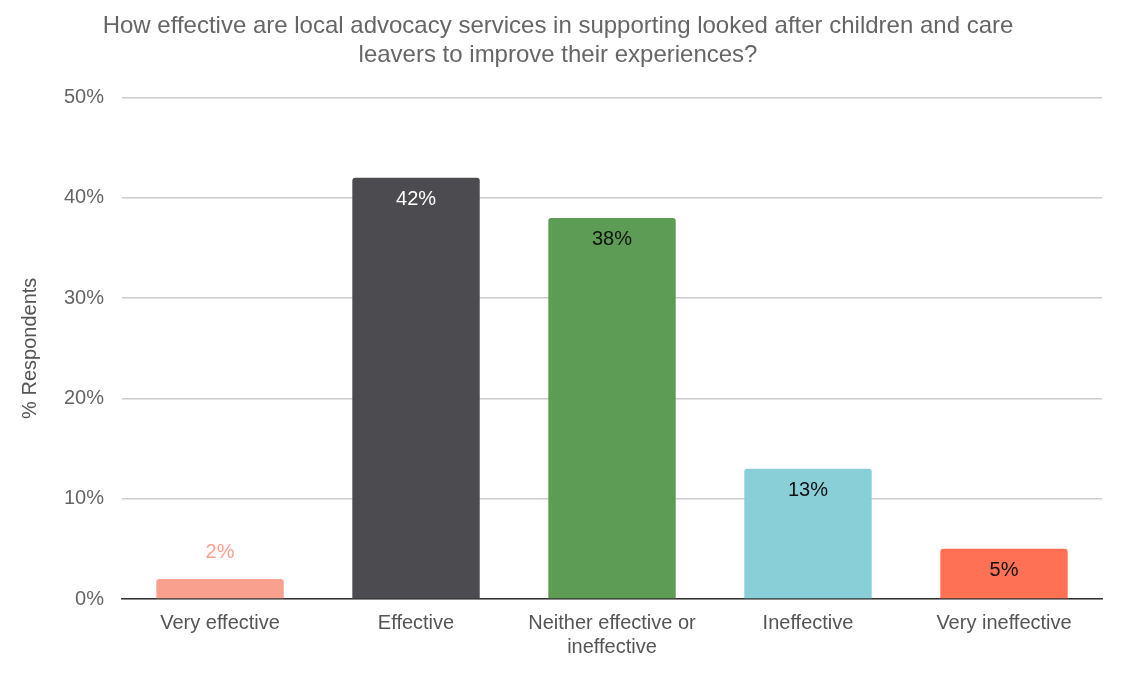 The width and height of the screenshot is (1130, 679). Describe the element at coordinates (84, 296) in the screenshot. I see `y-tick-label: 30%` at that location.